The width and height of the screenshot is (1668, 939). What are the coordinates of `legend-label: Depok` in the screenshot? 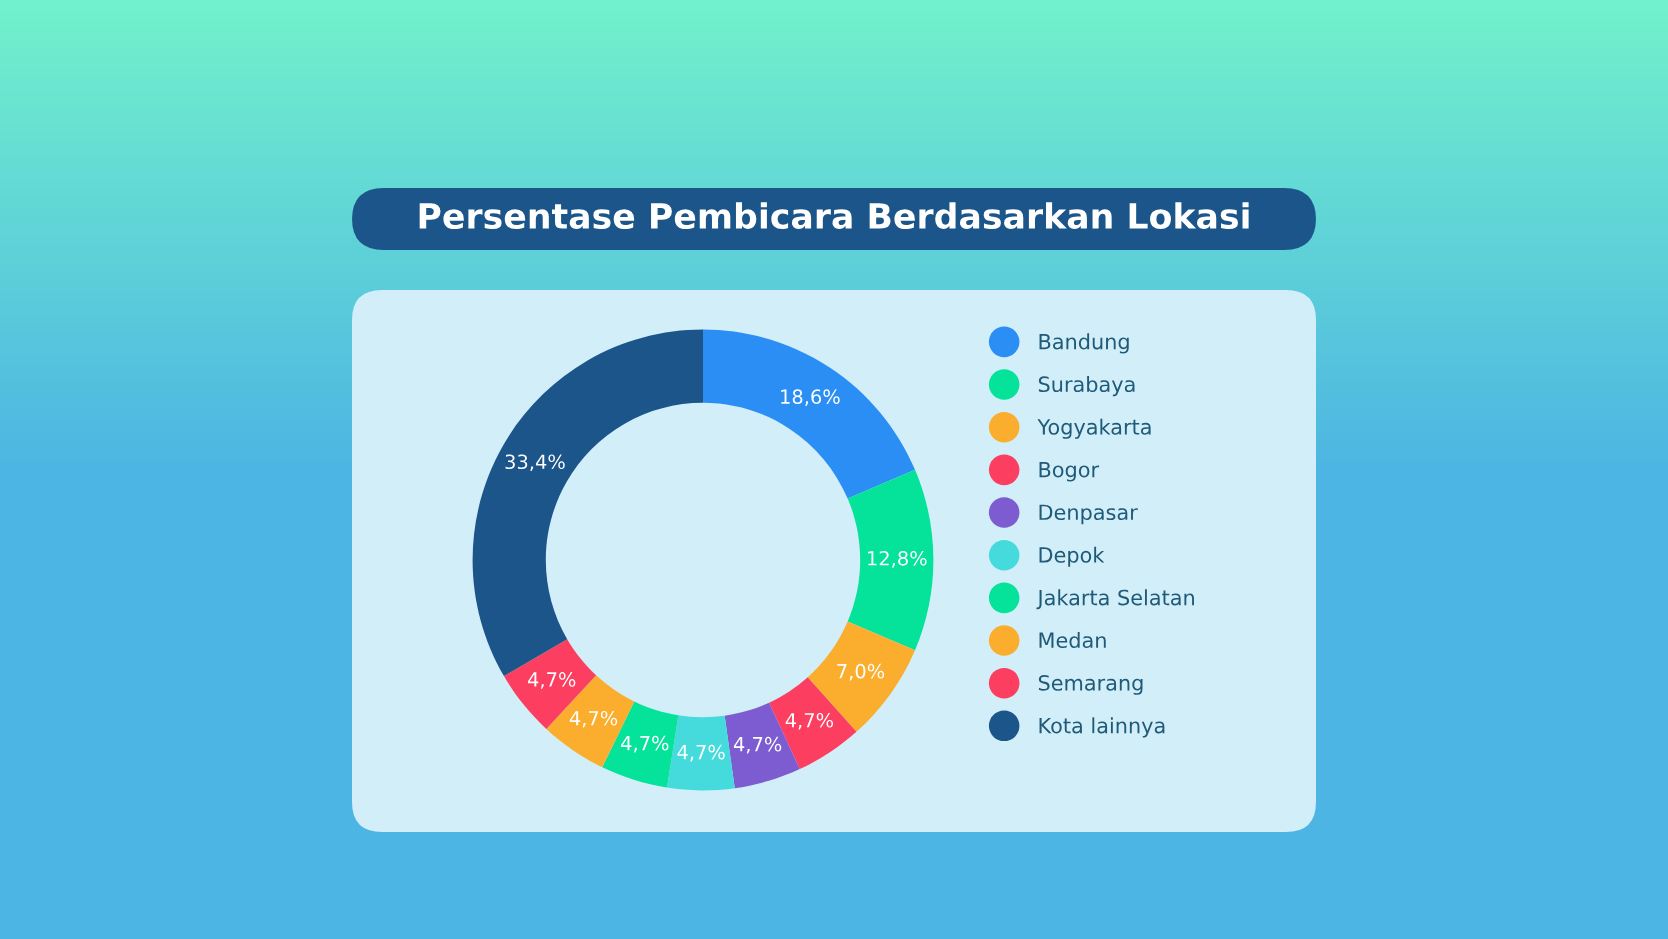 It's located at (1072, 556).